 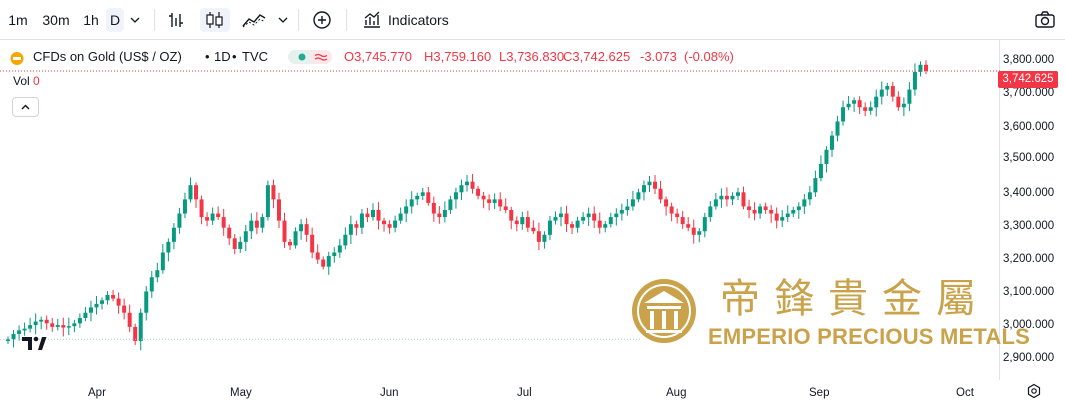 I want to click on interval-1m: 1m, so click(x=18, y=20).